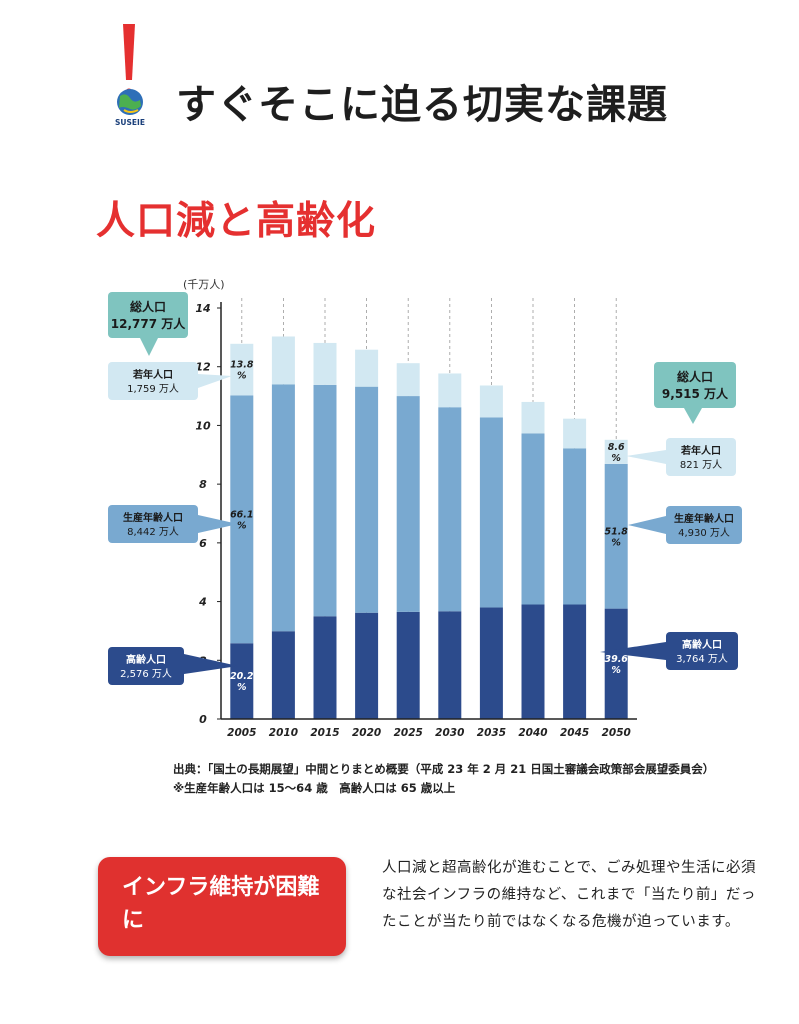 This screenshot has width=799, height=1024. What do you see at coordinates (532, 733) in the screenshot?
I see `x-tick-label-2040: 2040` at bounding box center [532, 733].